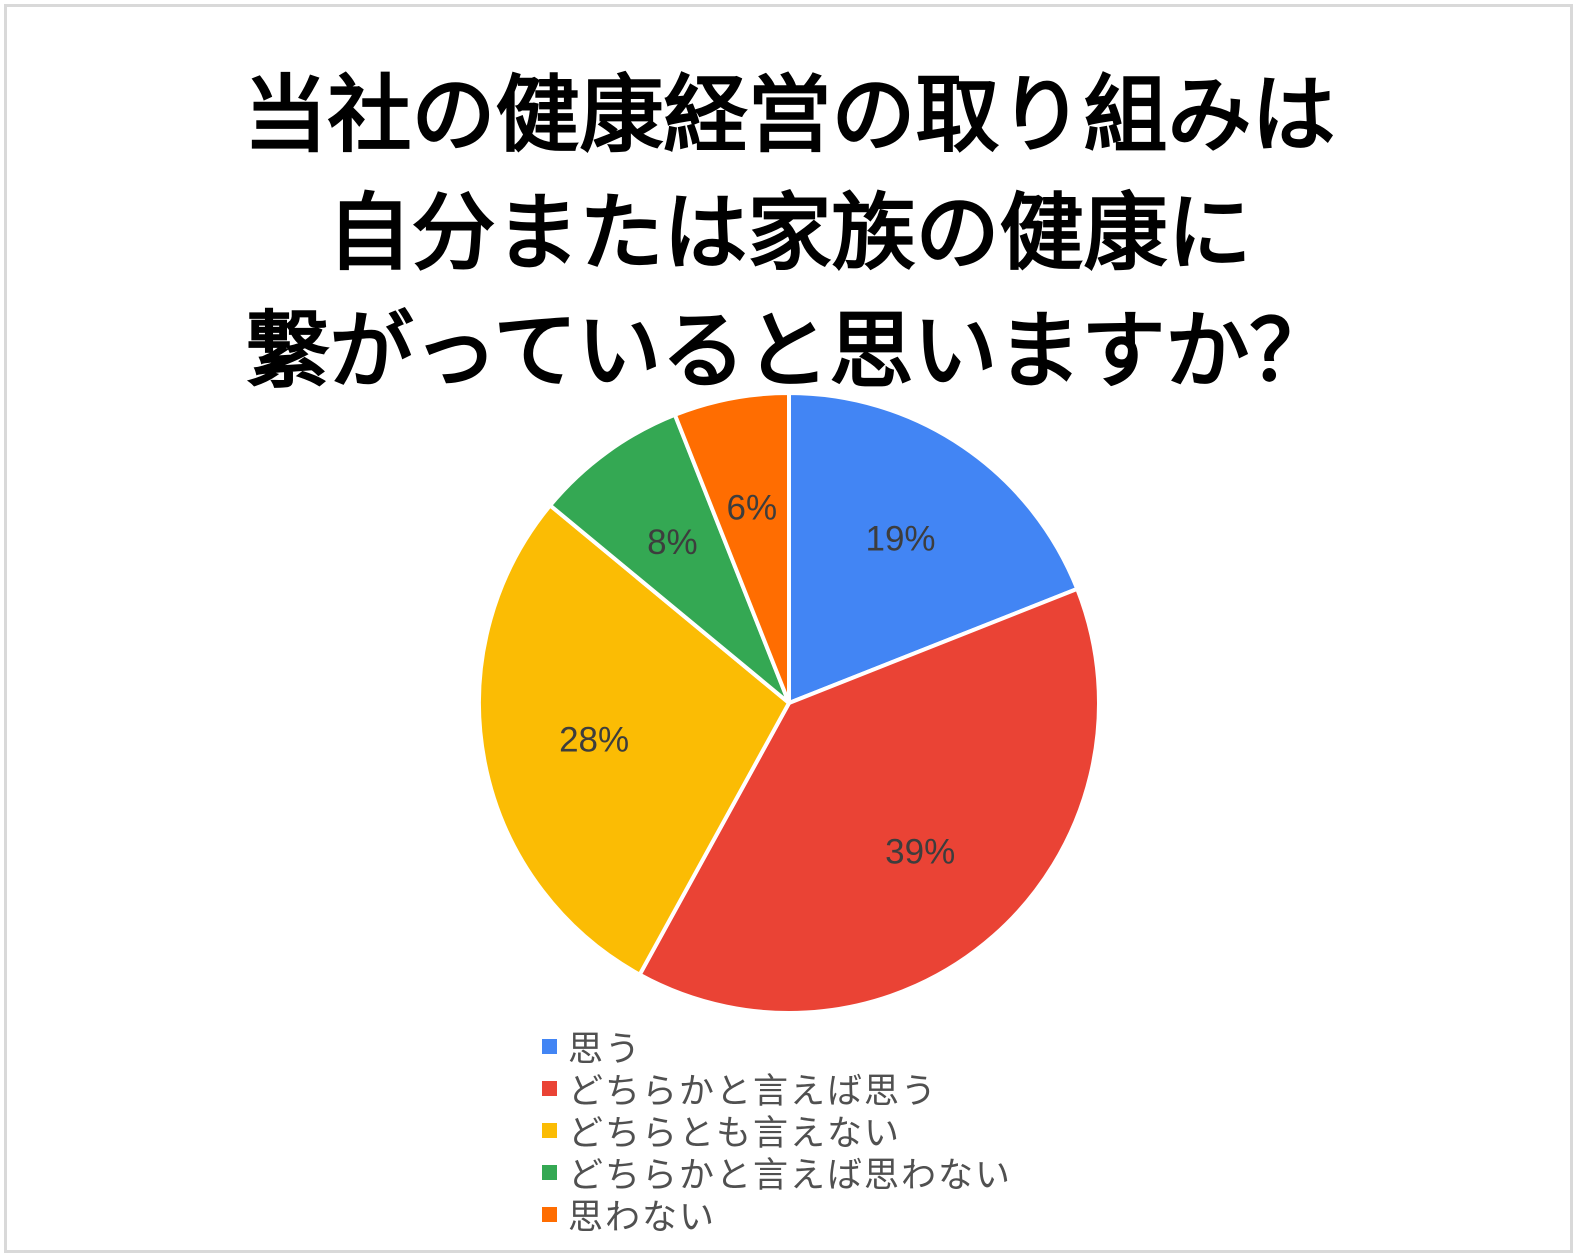 Image resolution: width=1579 pixels, height=1259 pixels. Describe the element at coordinates (790, 1175) in the screenshot. I see `legend-label-4: どちらかと言えば思わない` at that location.